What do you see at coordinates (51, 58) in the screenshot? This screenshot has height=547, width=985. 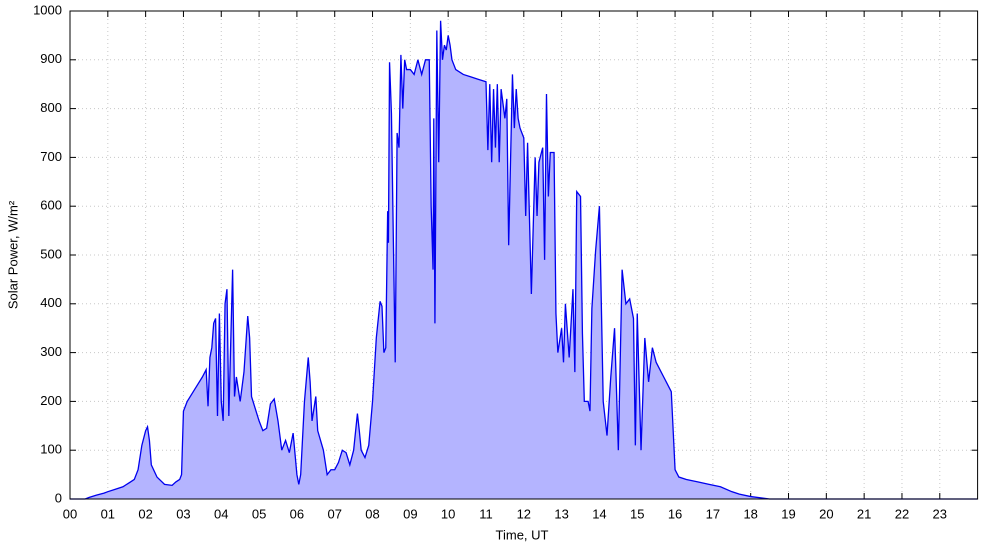 I see `y-tick-label: 900` at bounding box center [51, 58].